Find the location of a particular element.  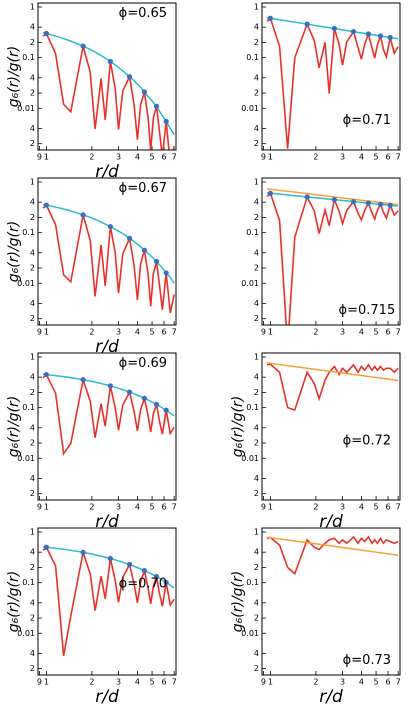

phi-annotation: ϕ=0.65 is located at coordinates (143, 13).